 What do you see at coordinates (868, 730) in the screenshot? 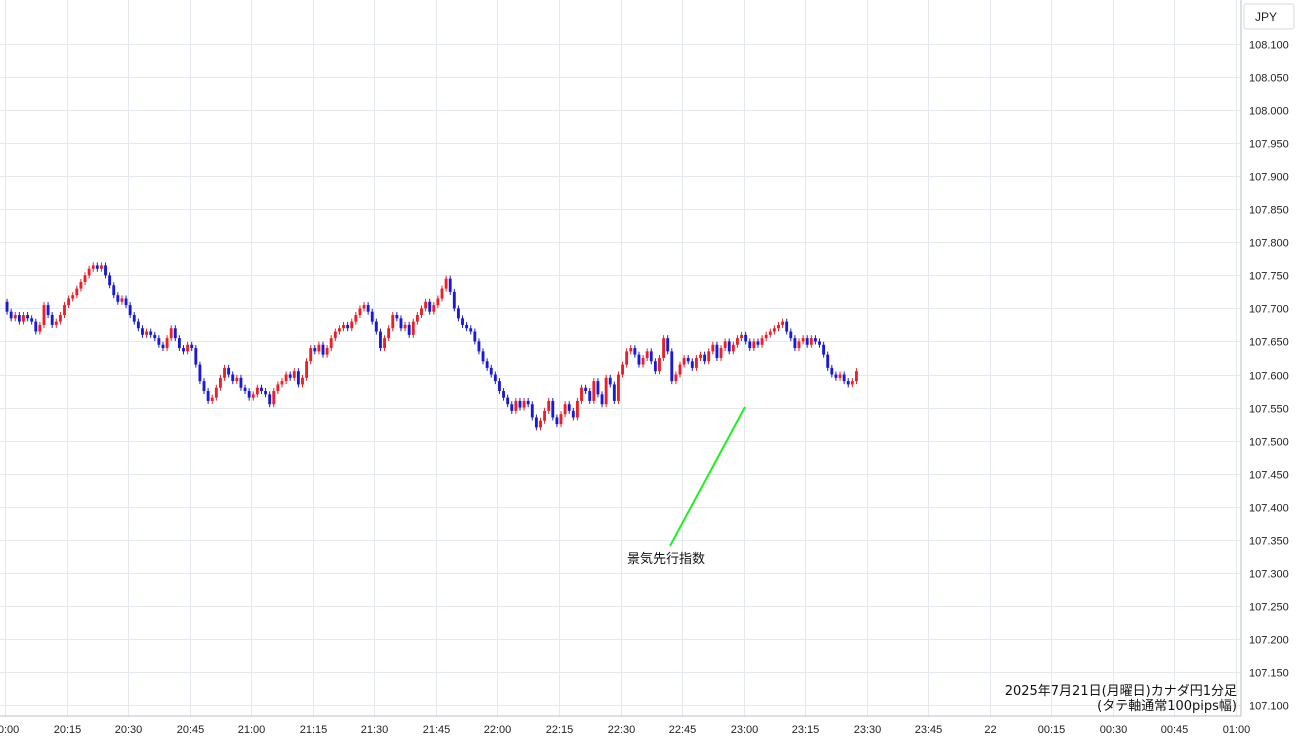
I see `x-tick-label: 23:30` at bounding box center [868, 730].